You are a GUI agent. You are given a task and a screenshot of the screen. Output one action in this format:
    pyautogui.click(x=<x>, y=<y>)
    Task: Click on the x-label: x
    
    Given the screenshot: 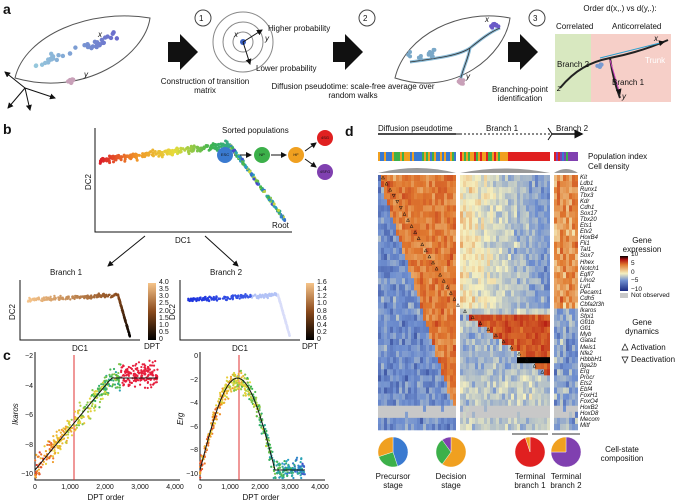 What is the action you would take?
    pyautogui.click(x=100, y=34)
    